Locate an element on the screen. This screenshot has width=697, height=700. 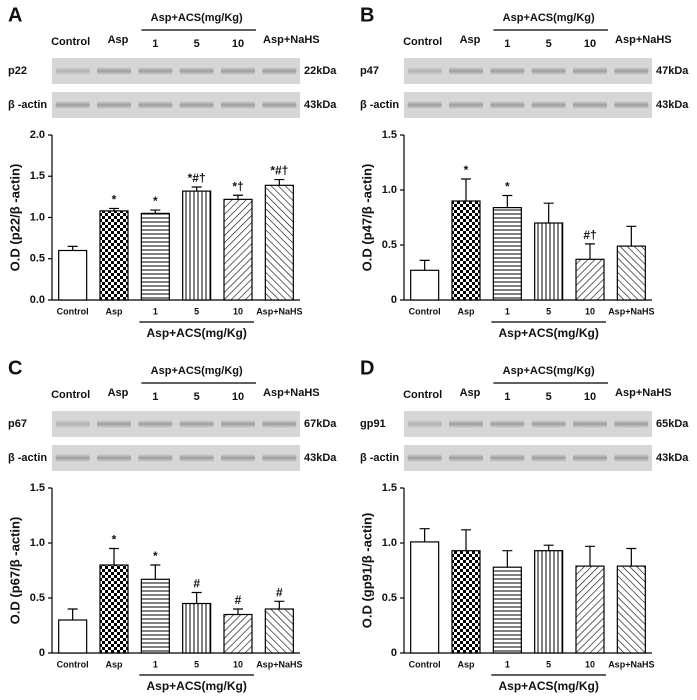
y-axis-label: O.D (p47/β -actin) is located at coordinates (366, 218).